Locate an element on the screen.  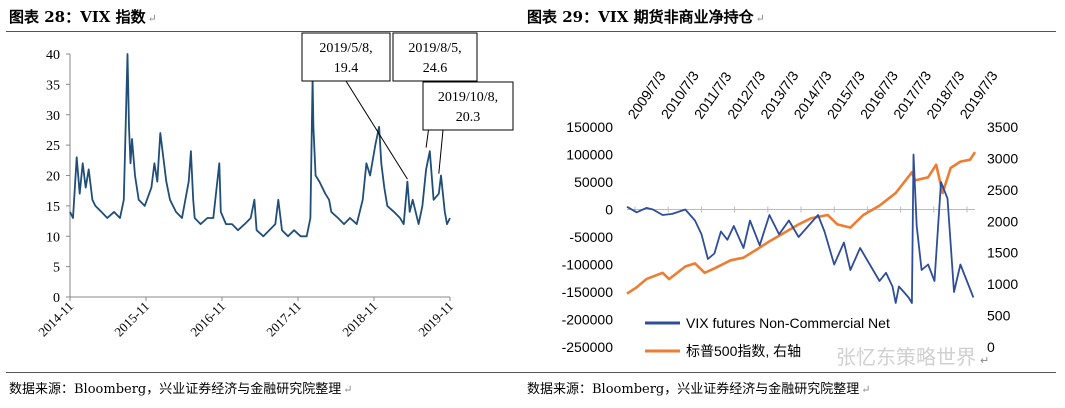
y2-tick-label: 0 is located at coordinates (991, 347).